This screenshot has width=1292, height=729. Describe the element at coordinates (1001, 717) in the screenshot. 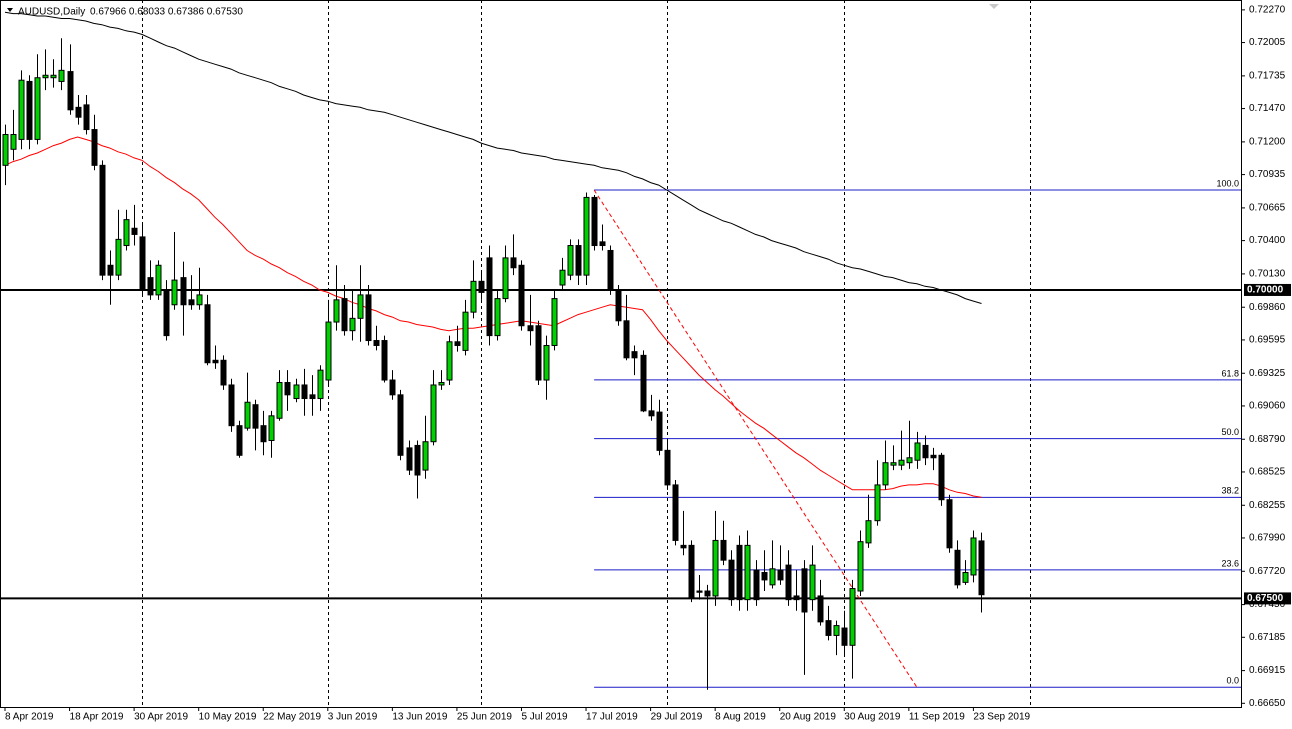

I see `x-tick-label: 23 Sep 2019` at that location.